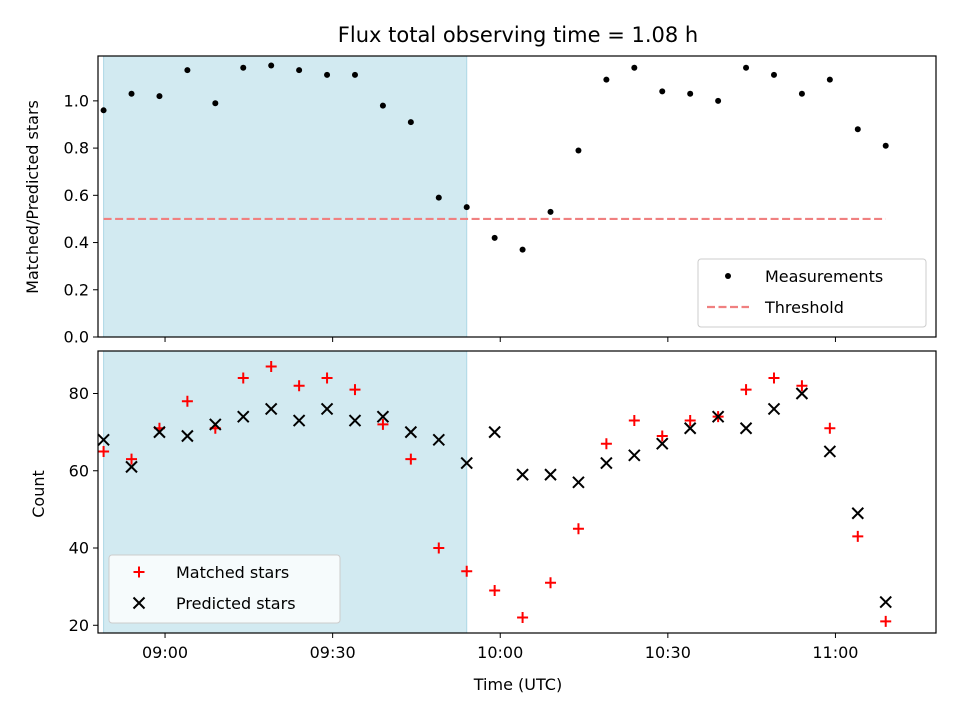 Image resolution: width=960 pixels, height=724 pixels. Describe the element at coordinates (79, 393) in the screenshot. I see `y-tick-label: 80` at that location.